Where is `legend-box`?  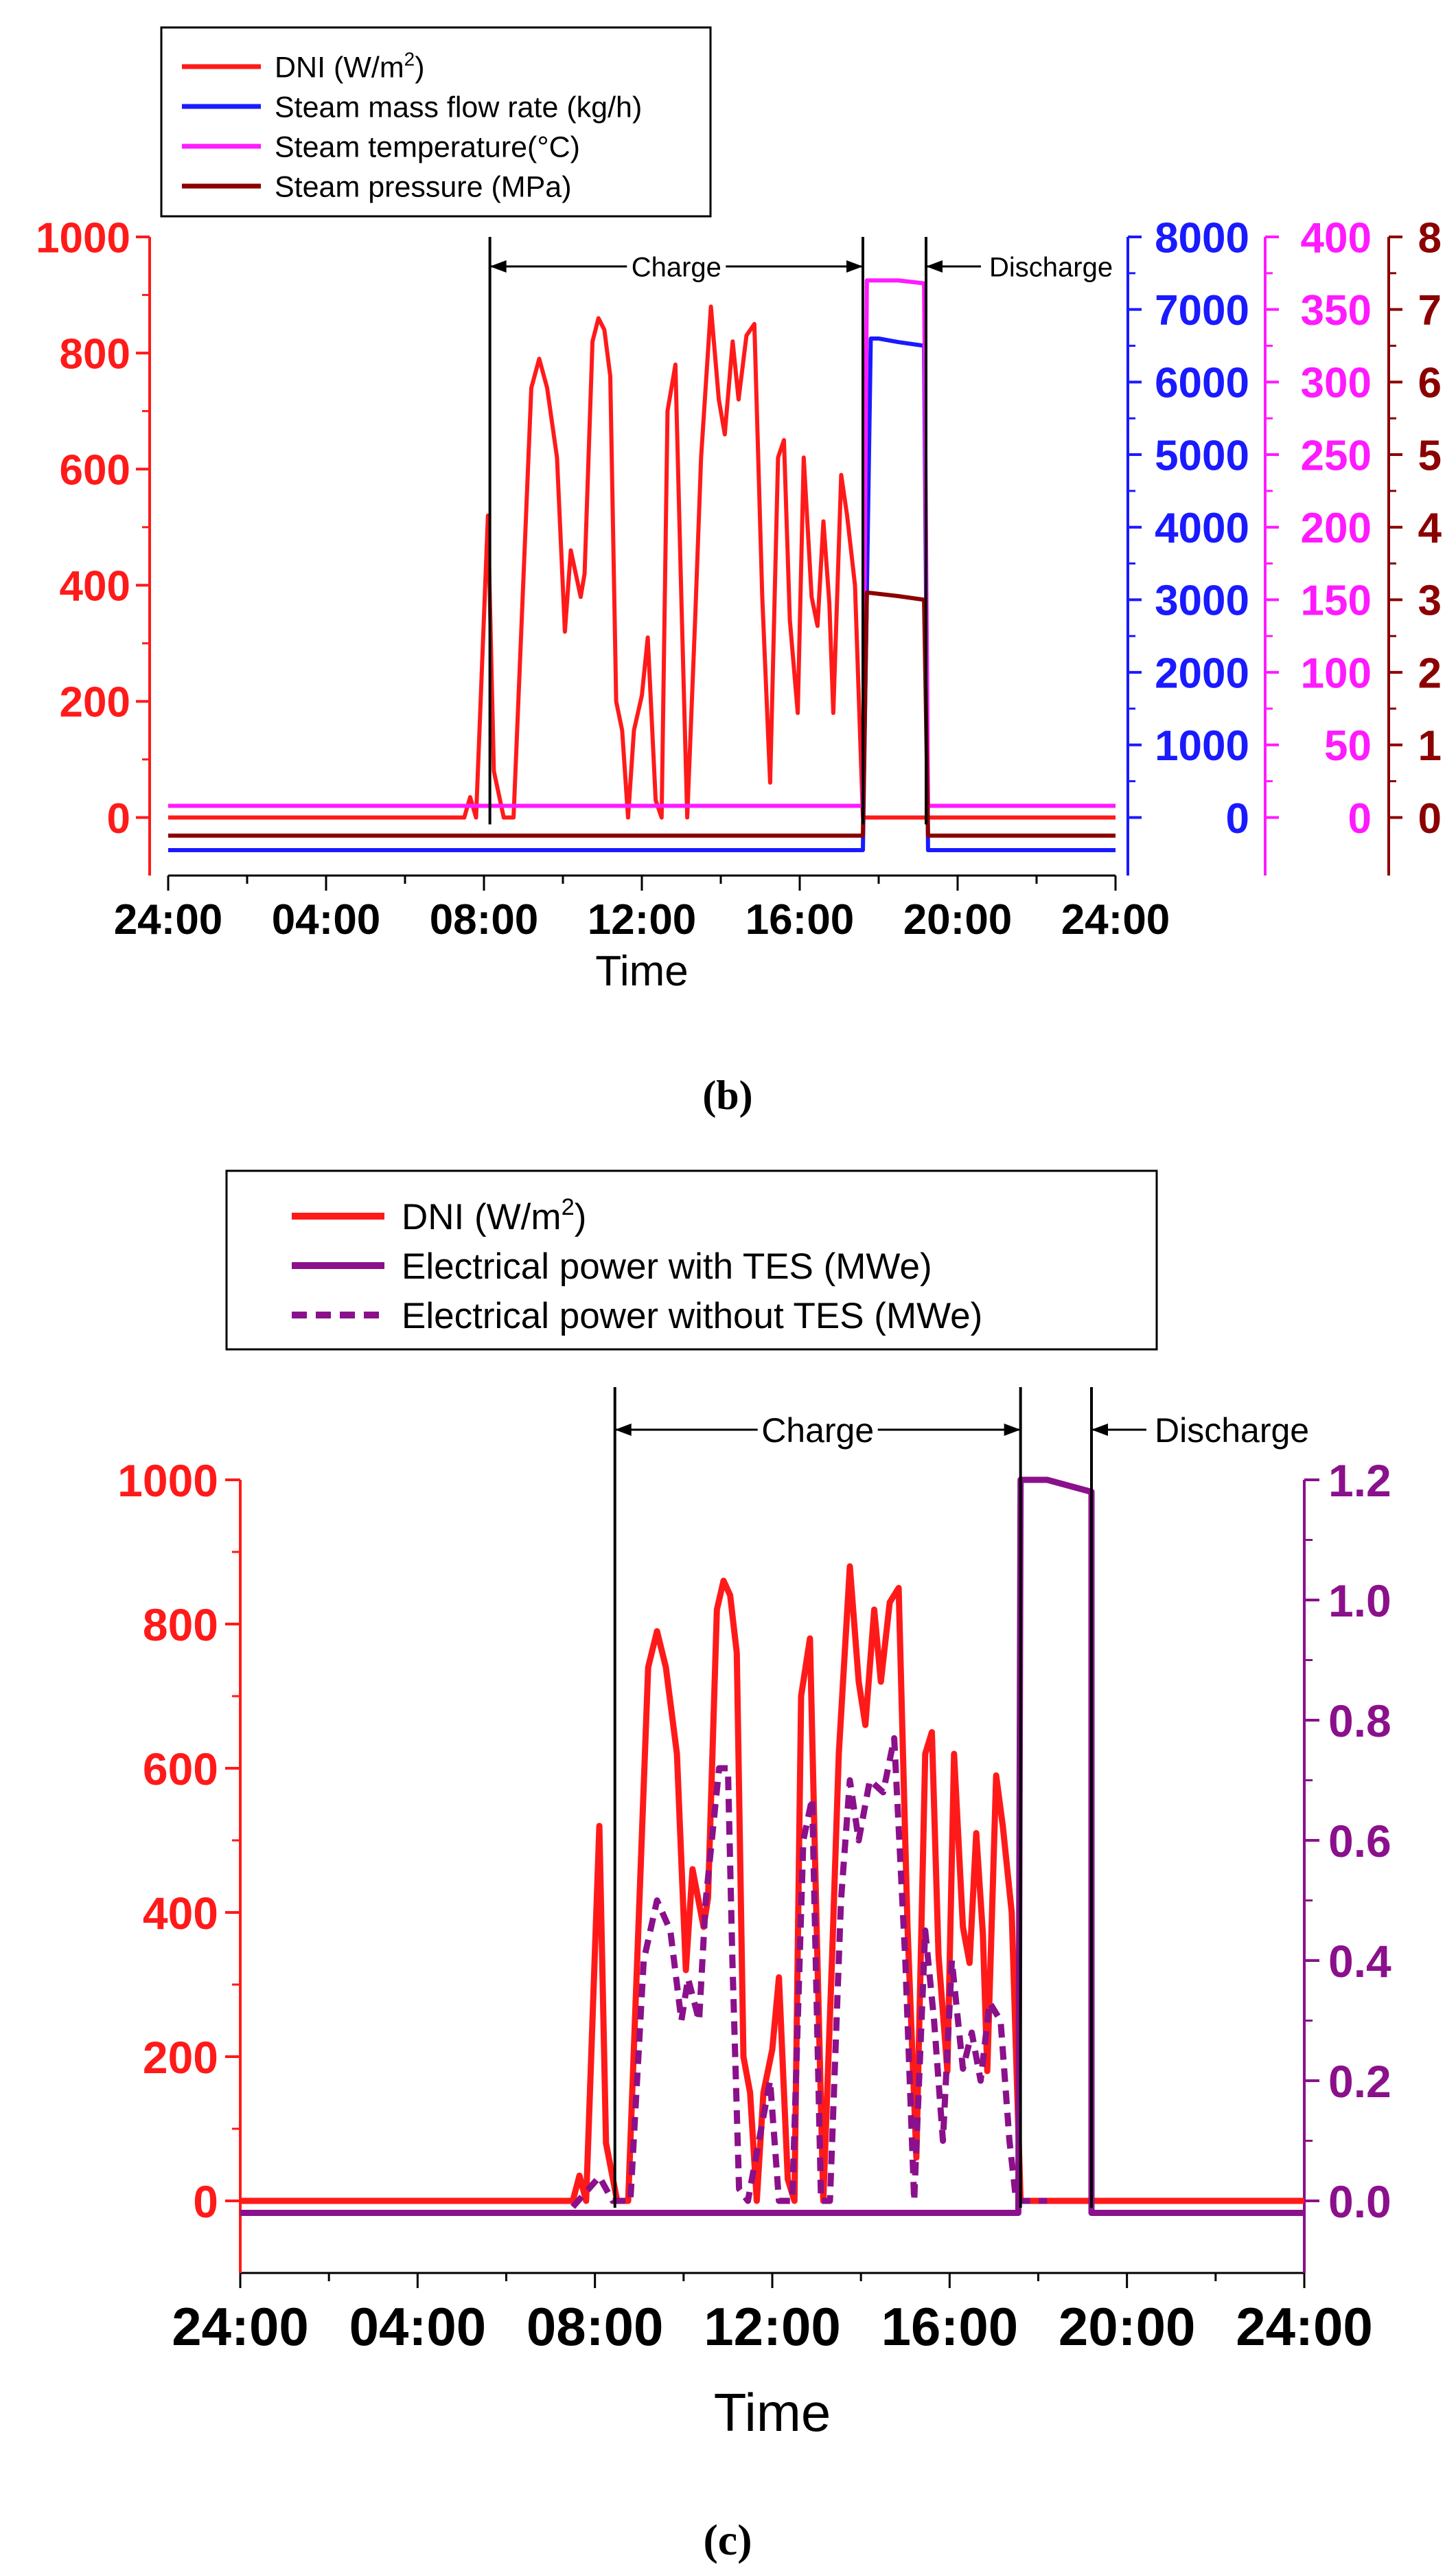 legend-box is located at coordinates (691, 1260).